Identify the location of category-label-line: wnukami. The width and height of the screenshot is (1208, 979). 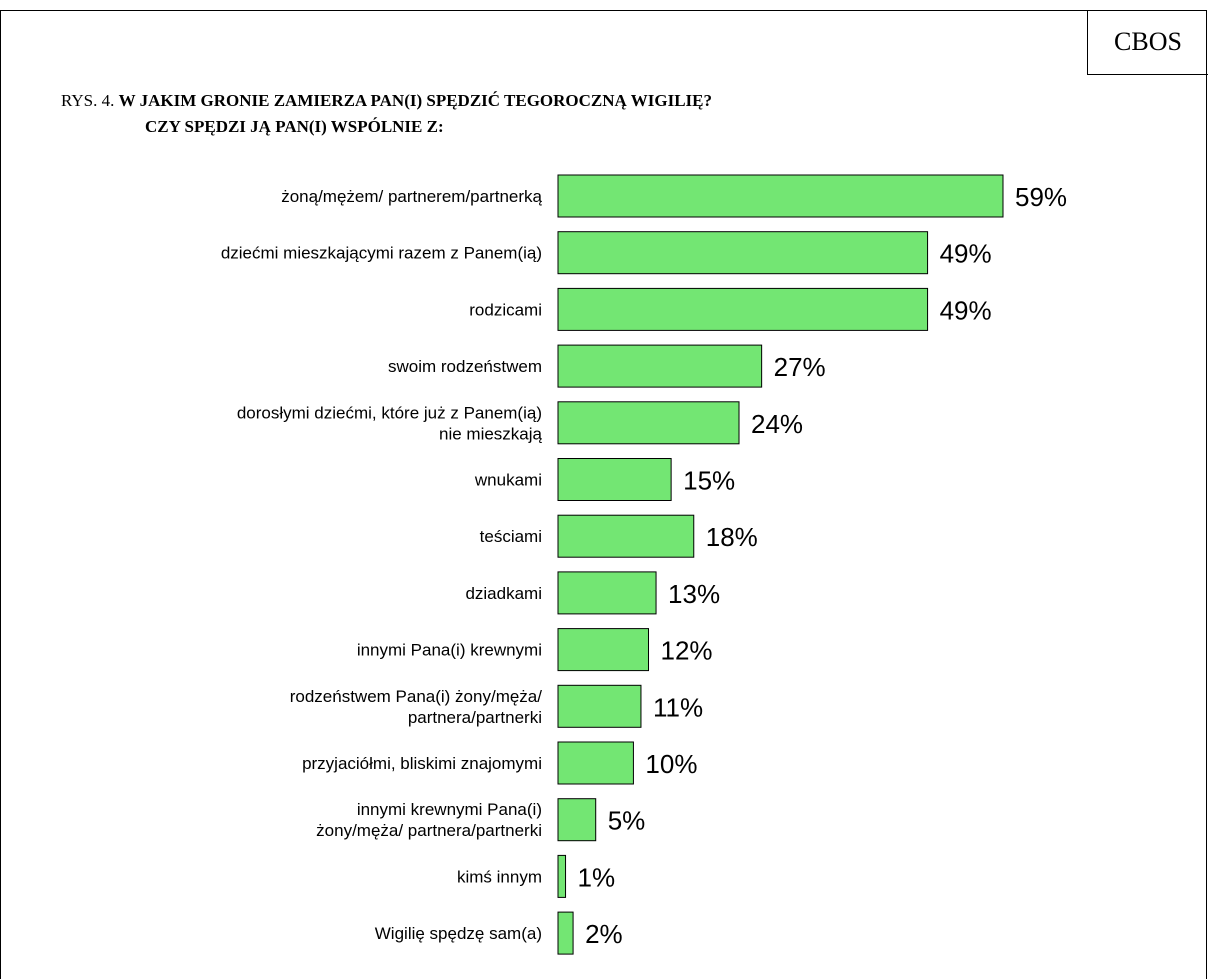
(508, 480).